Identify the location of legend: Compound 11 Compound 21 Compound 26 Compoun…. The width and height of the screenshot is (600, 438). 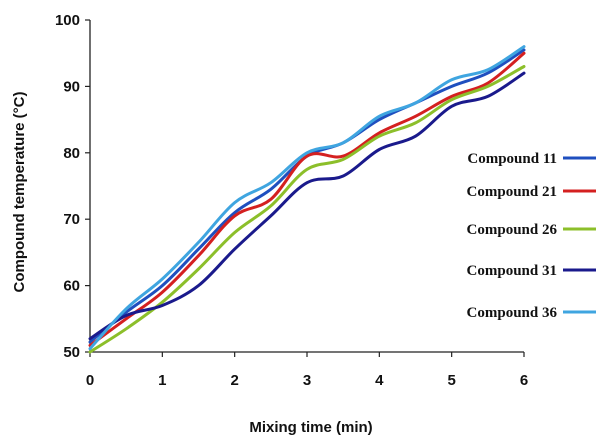
(531, 236).